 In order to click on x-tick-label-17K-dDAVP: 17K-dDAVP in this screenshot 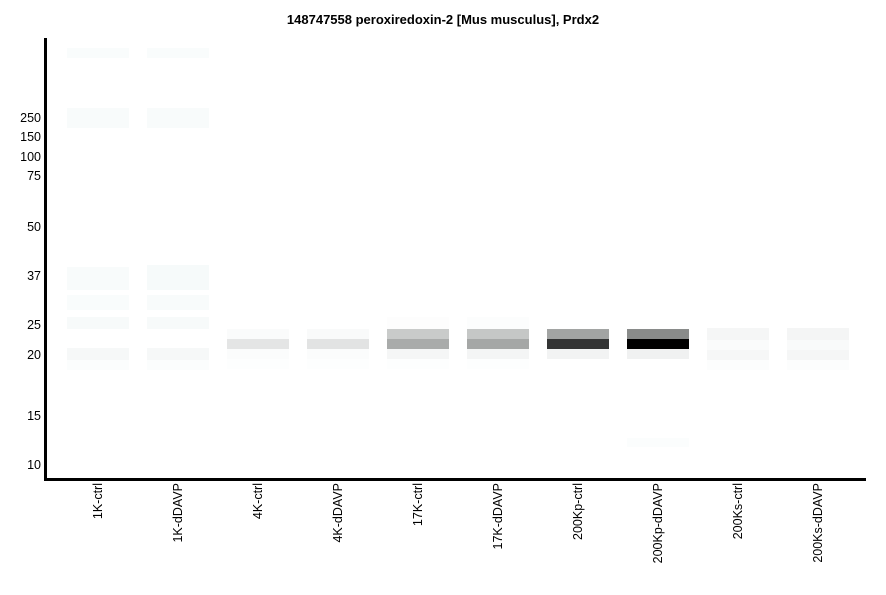, I will do `click(498, 516)`.